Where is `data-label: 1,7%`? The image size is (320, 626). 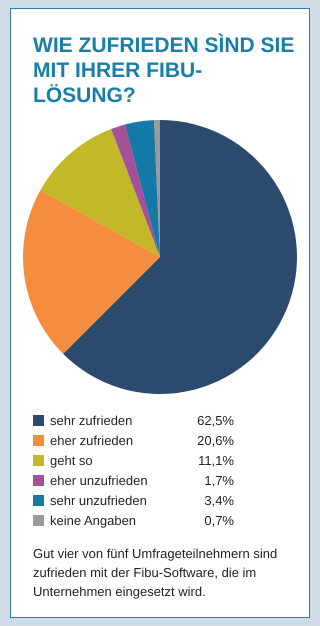
data-label: 1,7% is located at coordinates (218, 480).